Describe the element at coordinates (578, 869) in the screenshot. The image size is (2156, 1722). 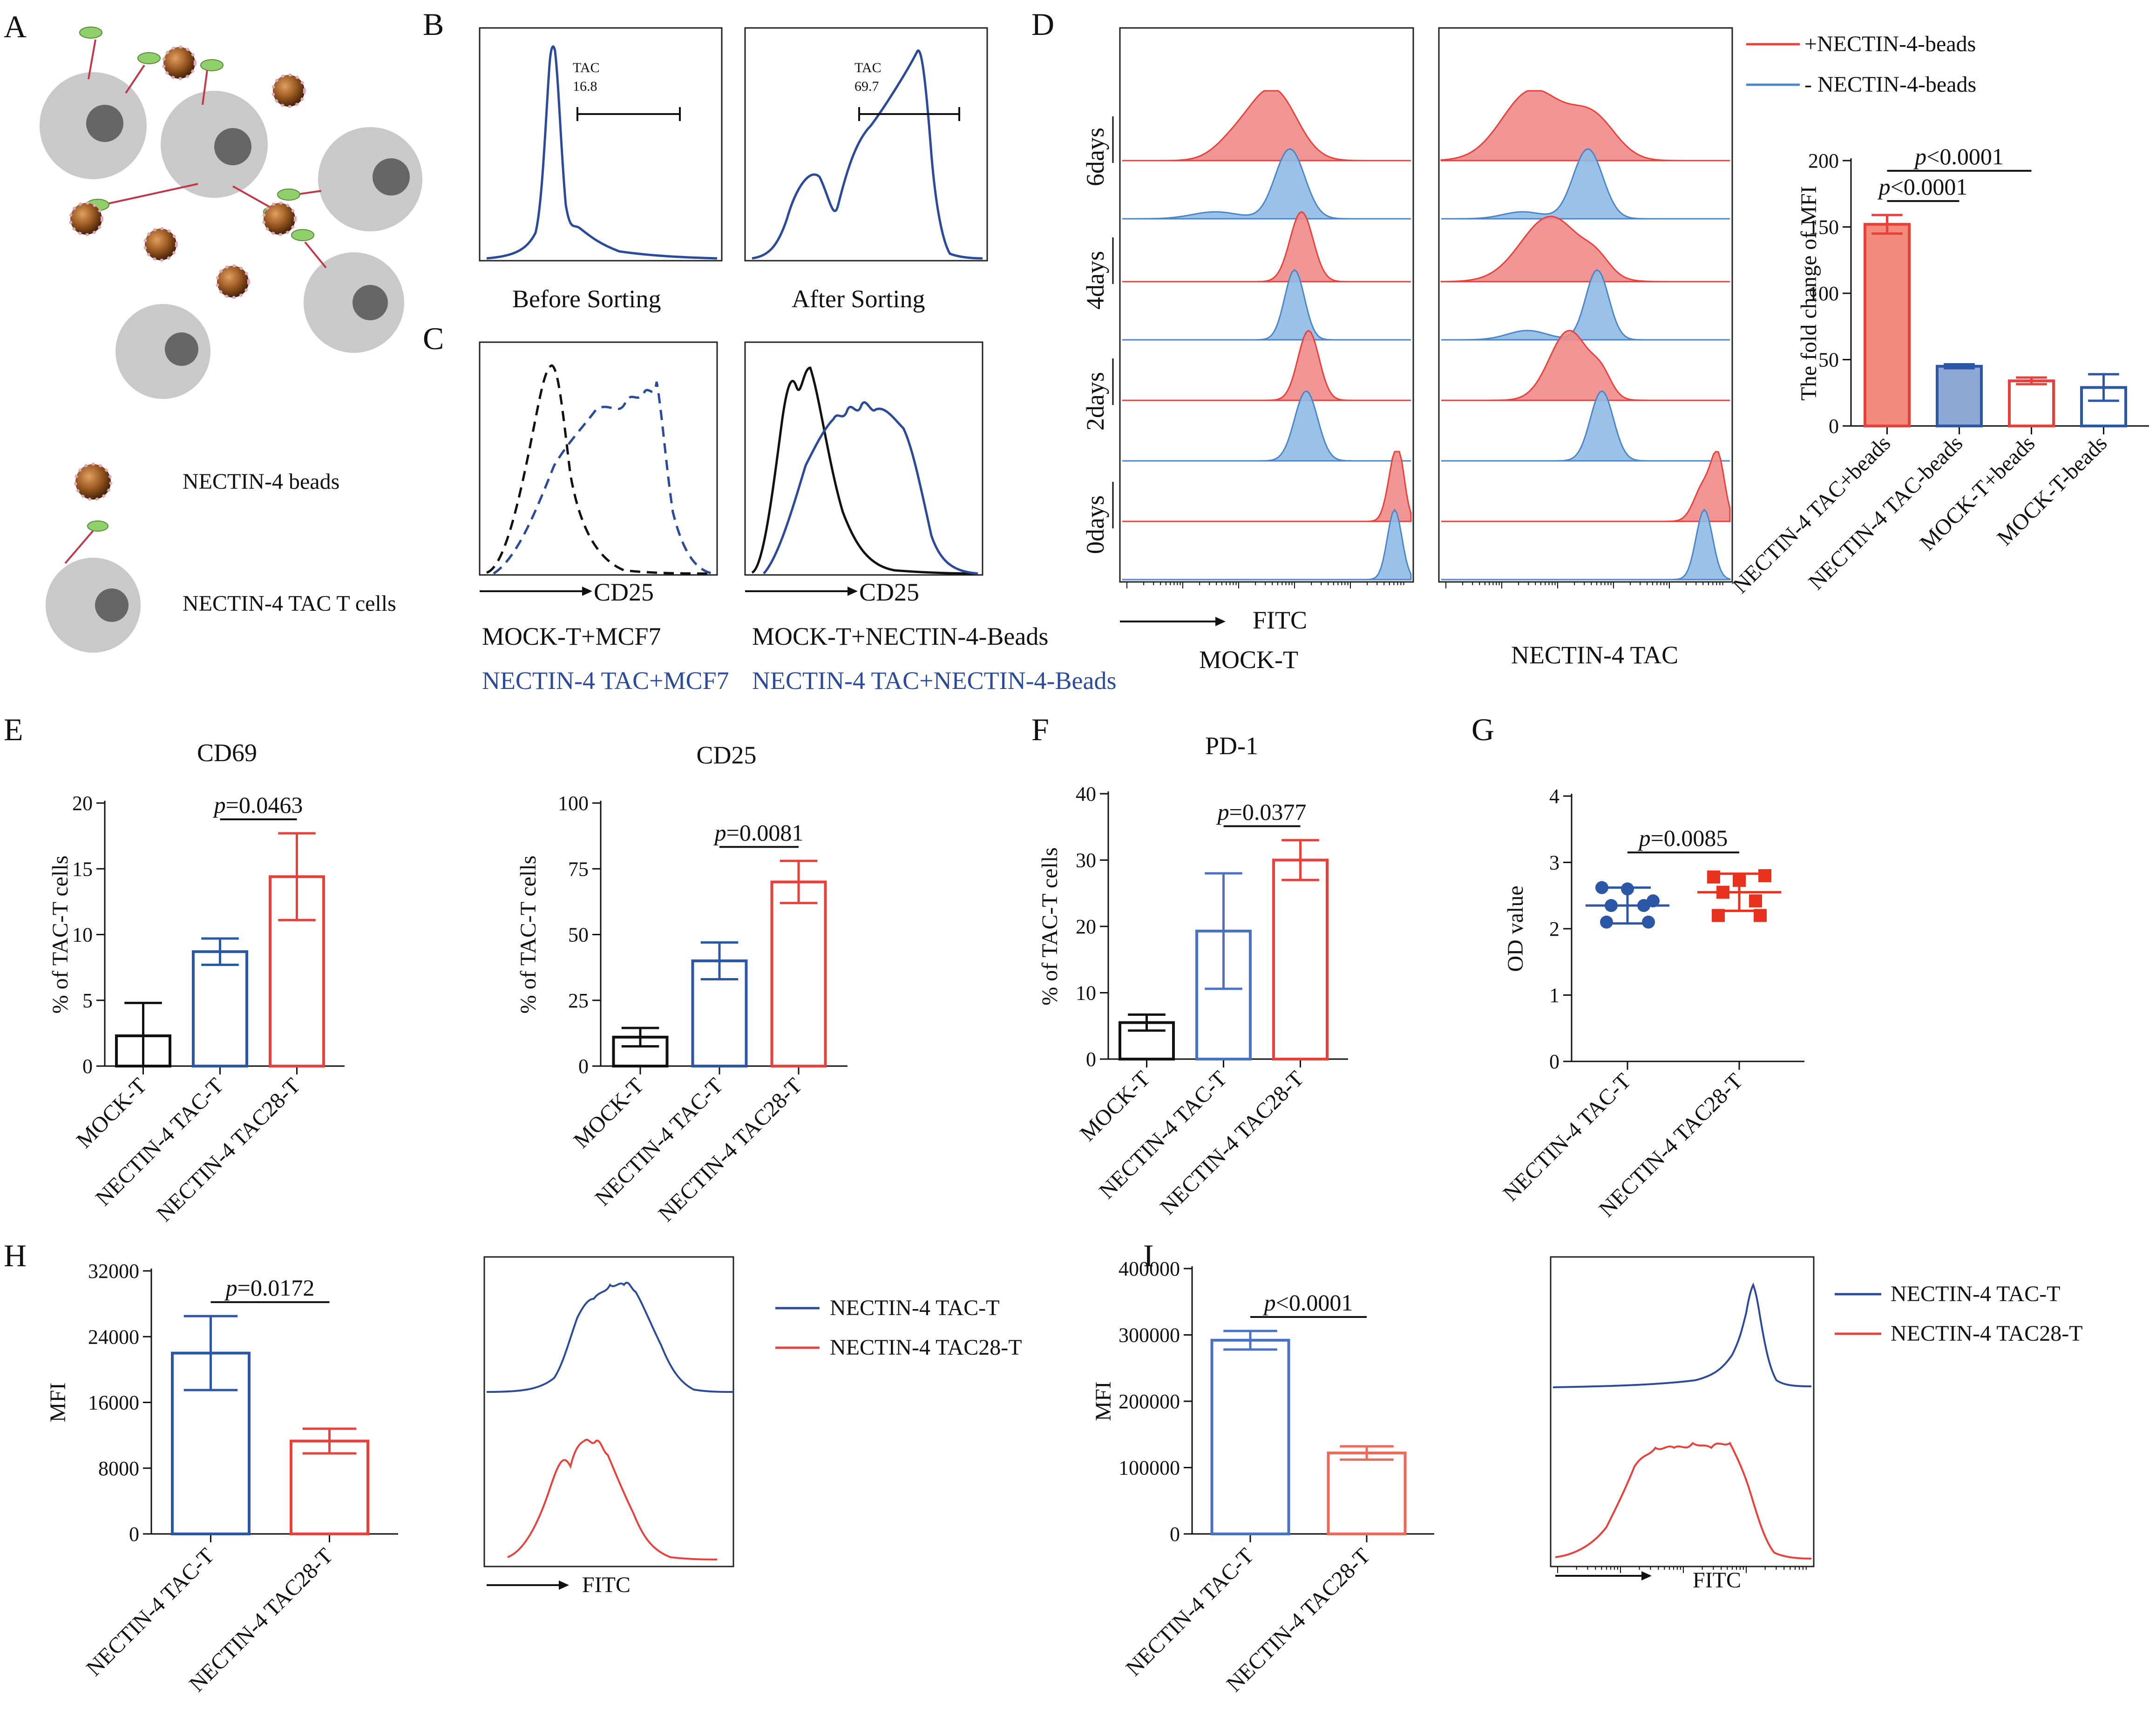
I see `y-tick-label: 75` at that location.